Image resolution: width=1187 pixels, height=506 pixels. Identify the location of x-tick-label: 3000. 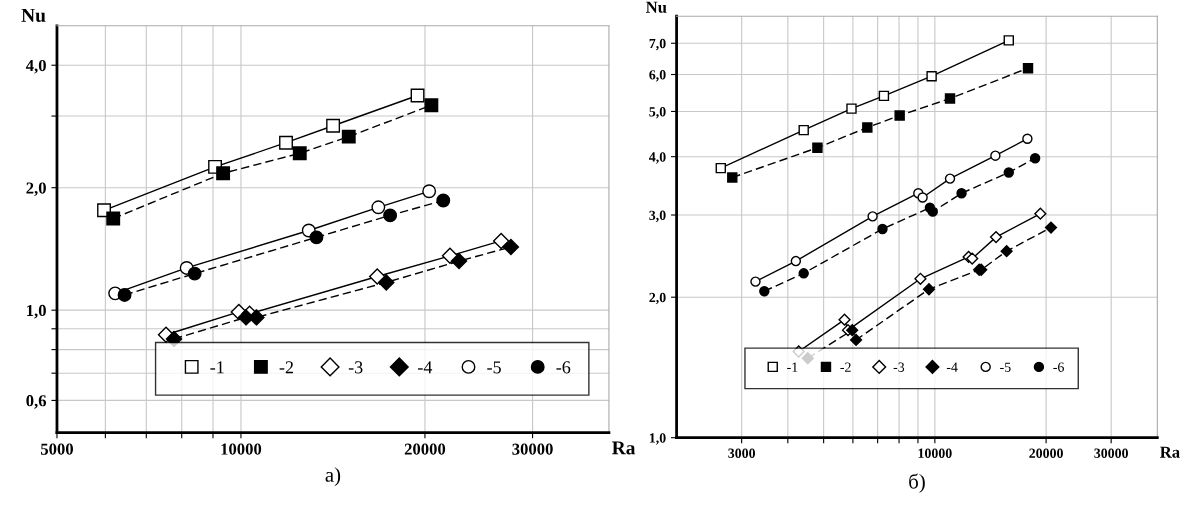
(742, 453).